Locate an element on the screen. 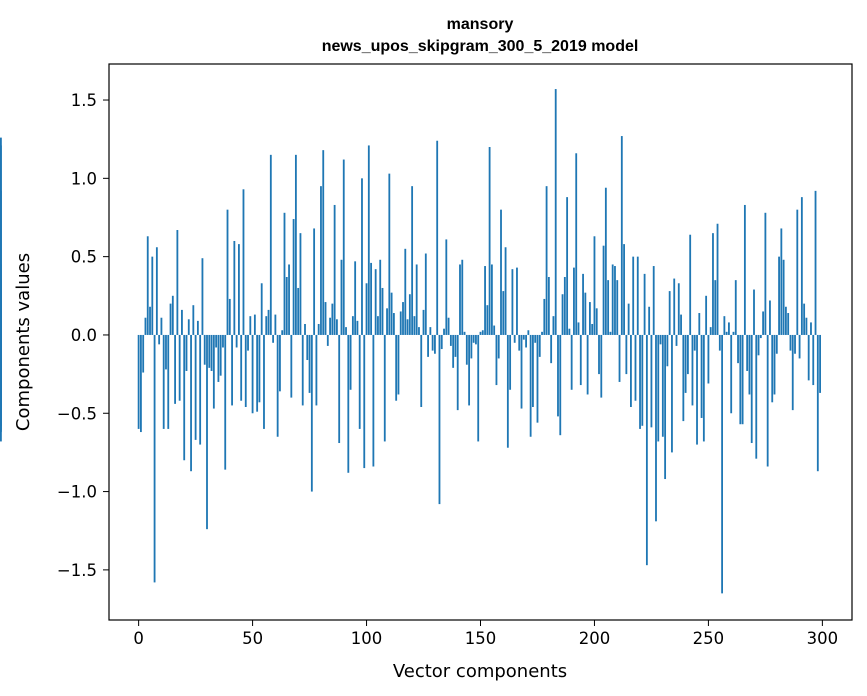 The height and width of the screenshot is (696, 867). y-tick-label: −0.5 is located at coordinates (77, 413).